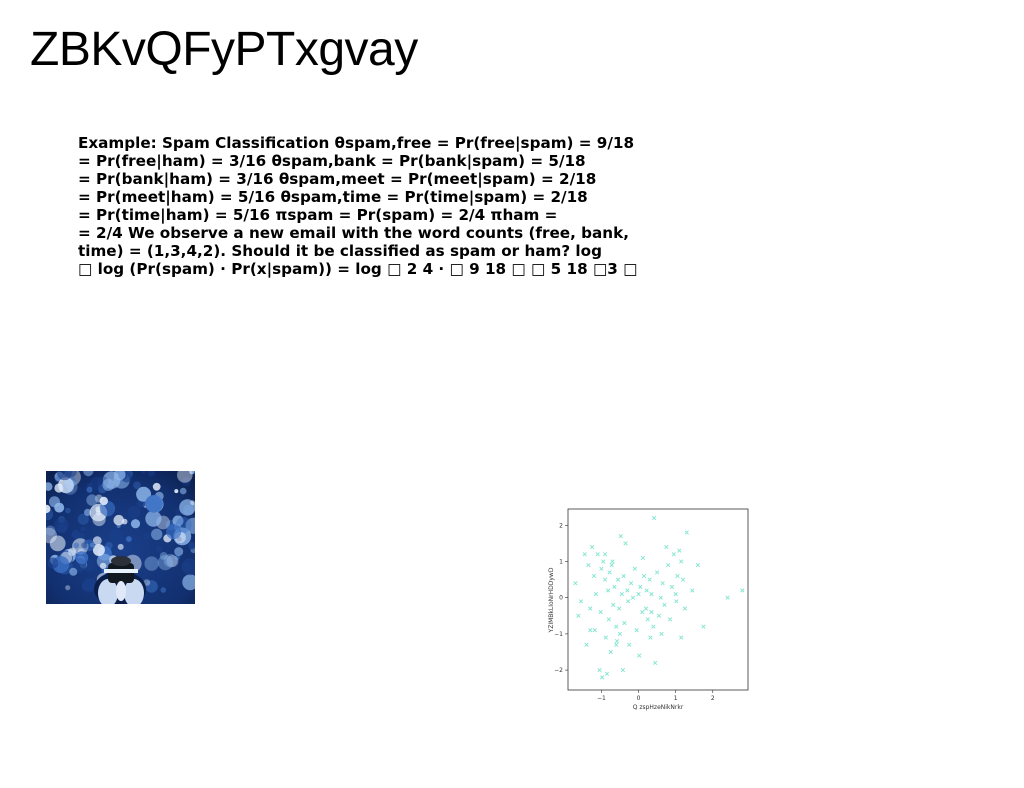 This screenshot has width=1024, height=788. Describe the element at coordinates (656, 696) in the screenshot. I see `x-axis-ticks: −1 0 1 2` at that location.